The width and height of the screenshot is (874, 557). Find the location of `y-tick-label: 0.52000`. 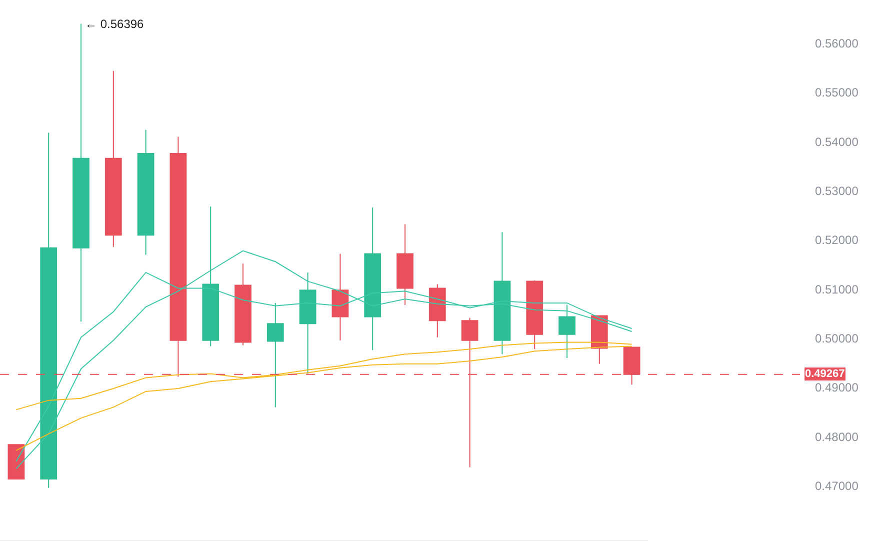

y-tick-label: 0.52000 is located at coordinates (837, 240).